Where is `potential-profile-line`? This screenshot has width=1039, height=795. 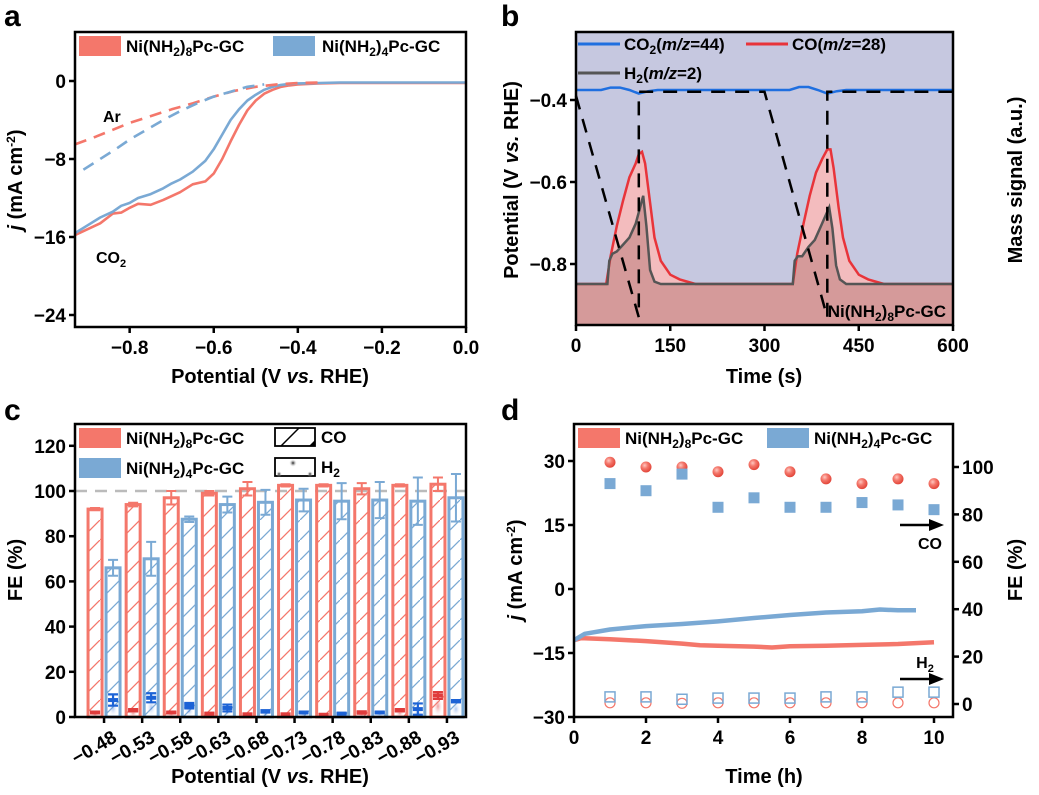
potential-profile-line is located at coordinates (763, 204).